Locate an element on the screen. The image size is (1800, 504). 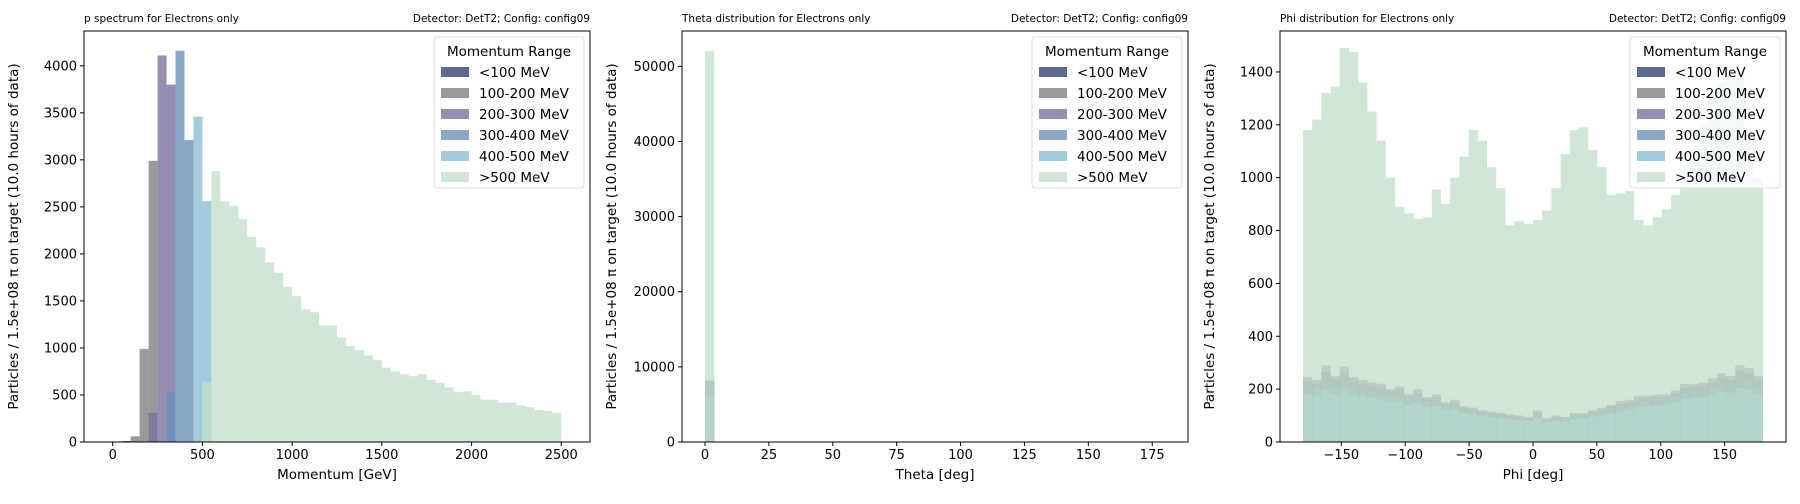
x-tick-label: −100 is located at coordinates (1405, 455).